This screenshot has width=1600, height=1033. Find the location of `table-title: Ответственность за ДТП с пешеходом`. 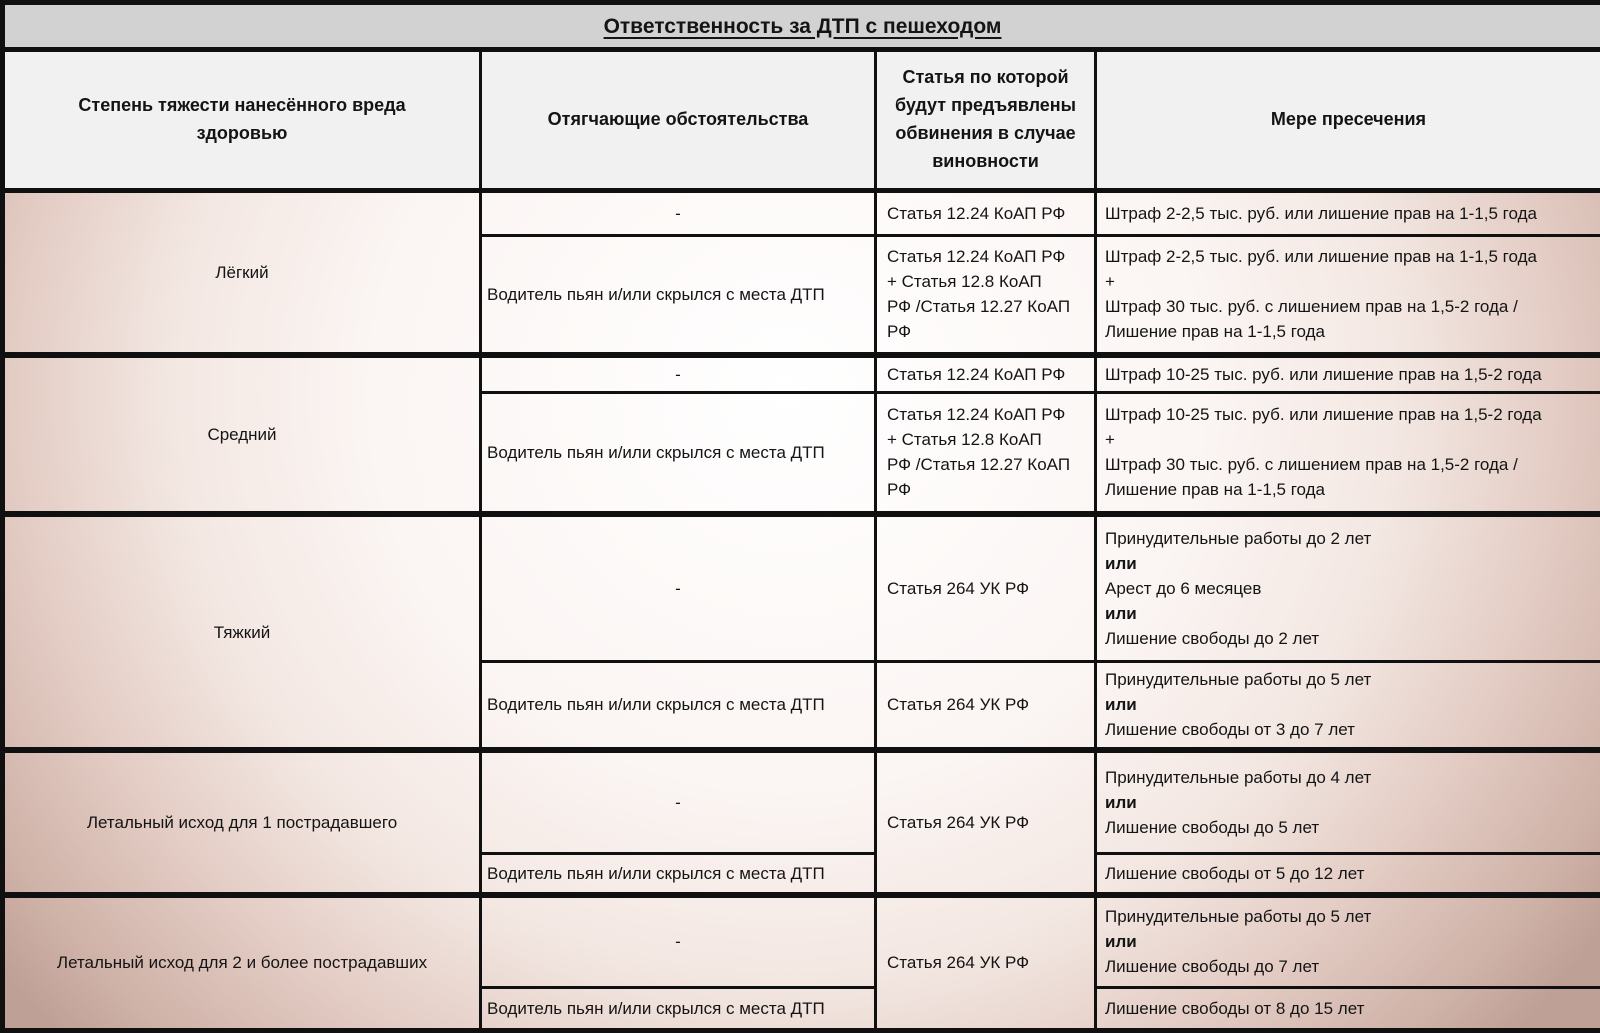

table-title: Ответственность за ДТП с пешеходом is located at coordinates (801, 26).